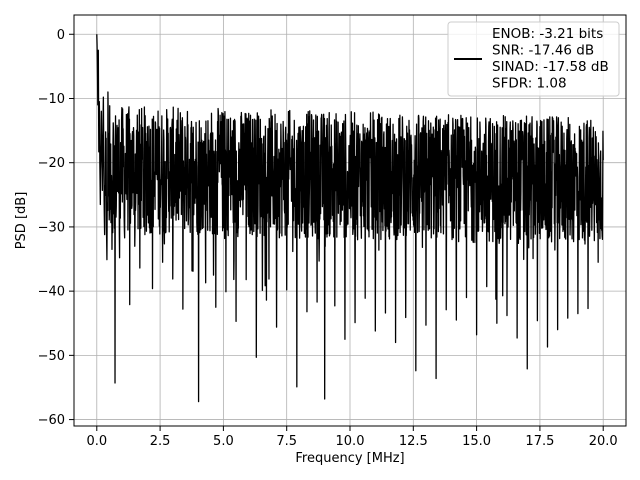 The width and height of the screenshot is (640, 480). I want to click on legend-sinad: SINAD: -17.58 dB, so click(550, 67).